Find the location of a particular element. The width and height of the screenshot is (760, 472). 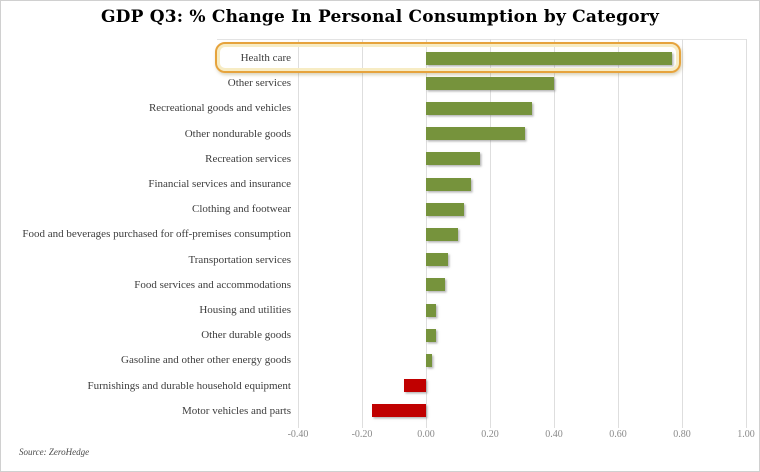

category-label: Other durable goods is located at coordinates (246, 335).